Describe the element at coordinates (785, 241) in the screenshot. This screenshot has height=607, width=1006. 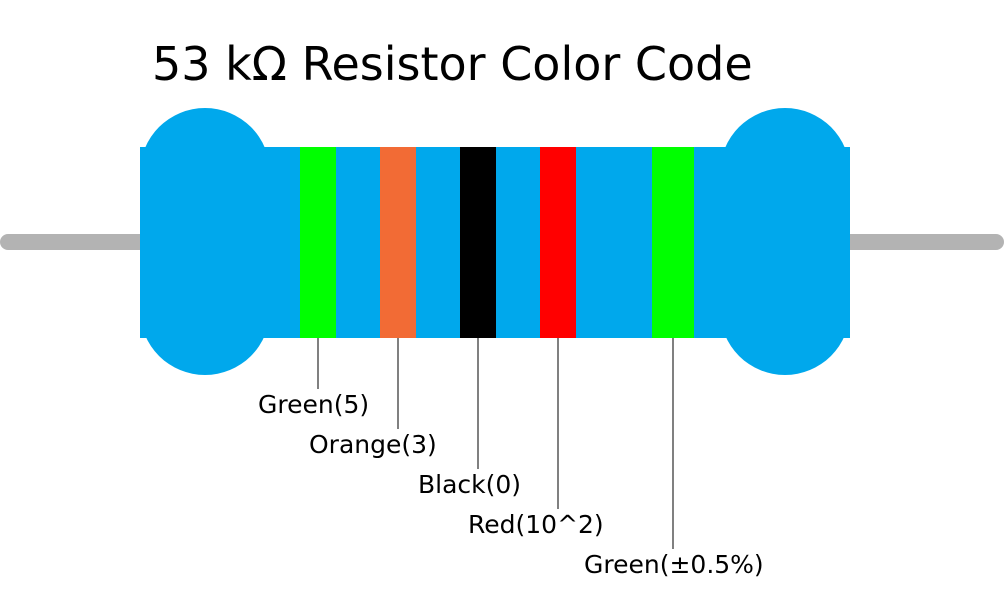
I see `resistor-end-right` at that location.